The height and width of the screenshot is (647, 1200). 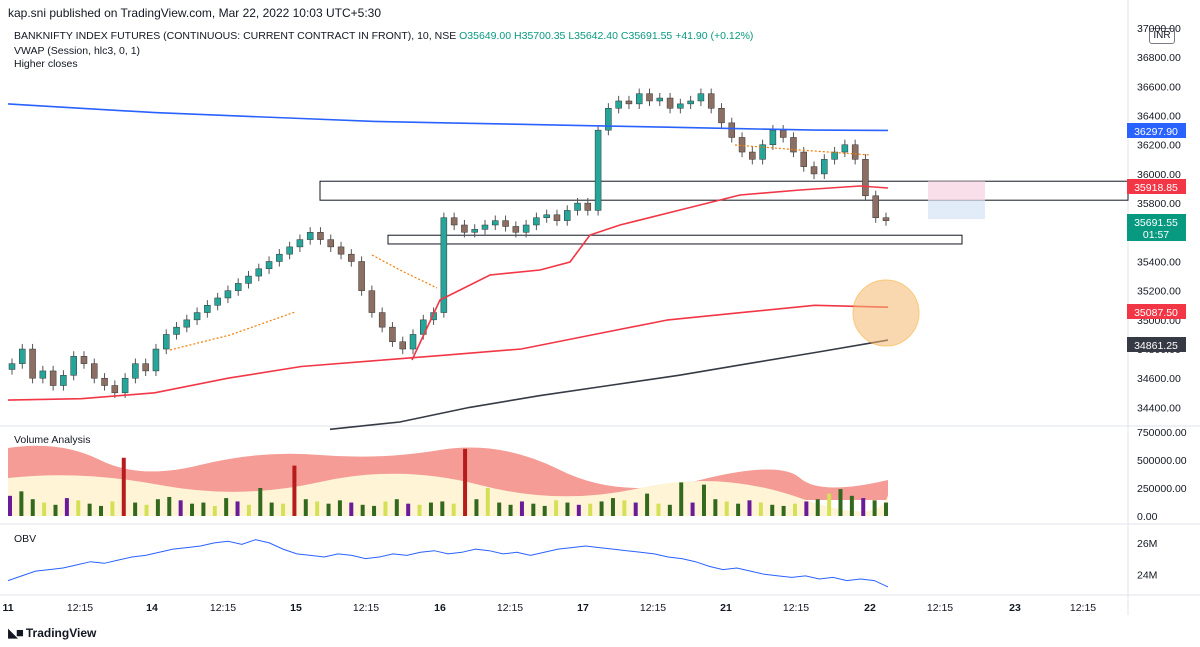 What do you see at coordinates (16, 632) in the screenshot?
I see `tradingview-logo-icon: ◣■` at bounding box center [16, 632].